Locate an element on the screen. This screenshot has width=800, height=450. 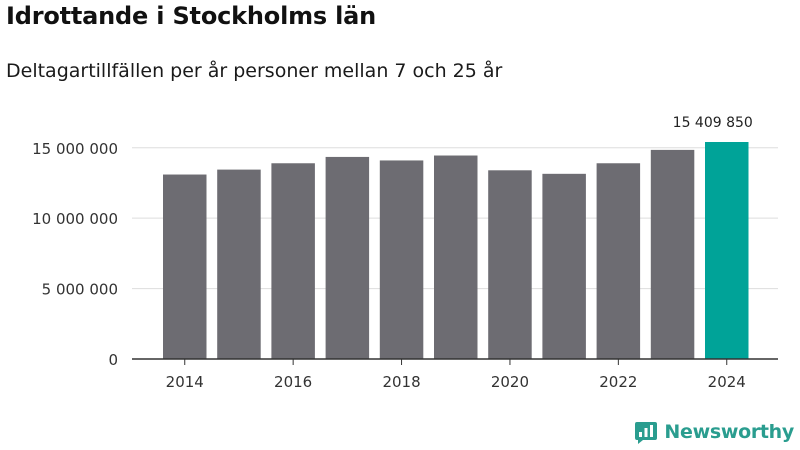
x-tick-label: 2018 is located at coordinates (401, 382).